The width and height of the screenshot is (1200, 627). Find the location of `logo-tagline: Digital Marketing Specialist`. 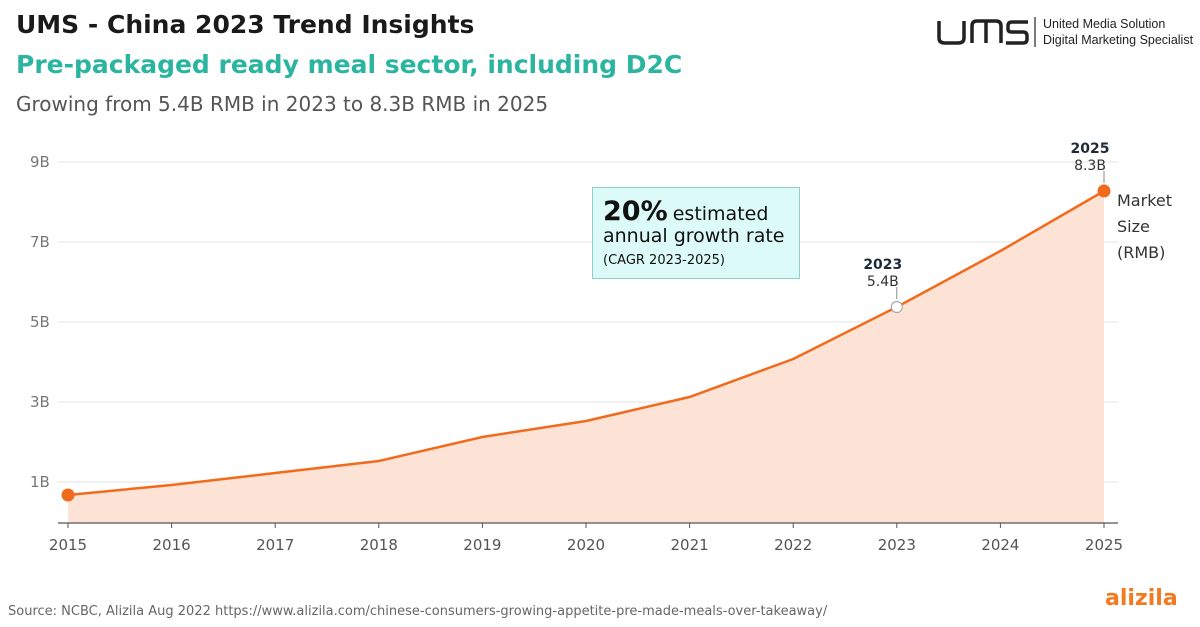

logo-tagline: Digital Marketing Specialist is located at coordinates (1118, 40).